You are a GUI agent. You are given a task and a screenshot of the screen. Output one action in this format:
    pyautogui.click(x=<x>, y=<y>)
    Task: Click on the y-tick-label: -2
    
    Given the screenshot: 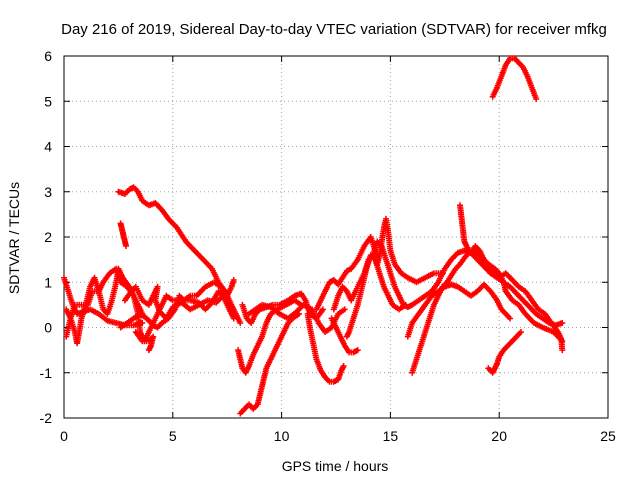 What is the action you would take?
    pyautogui.click(x=46, y=418)
    